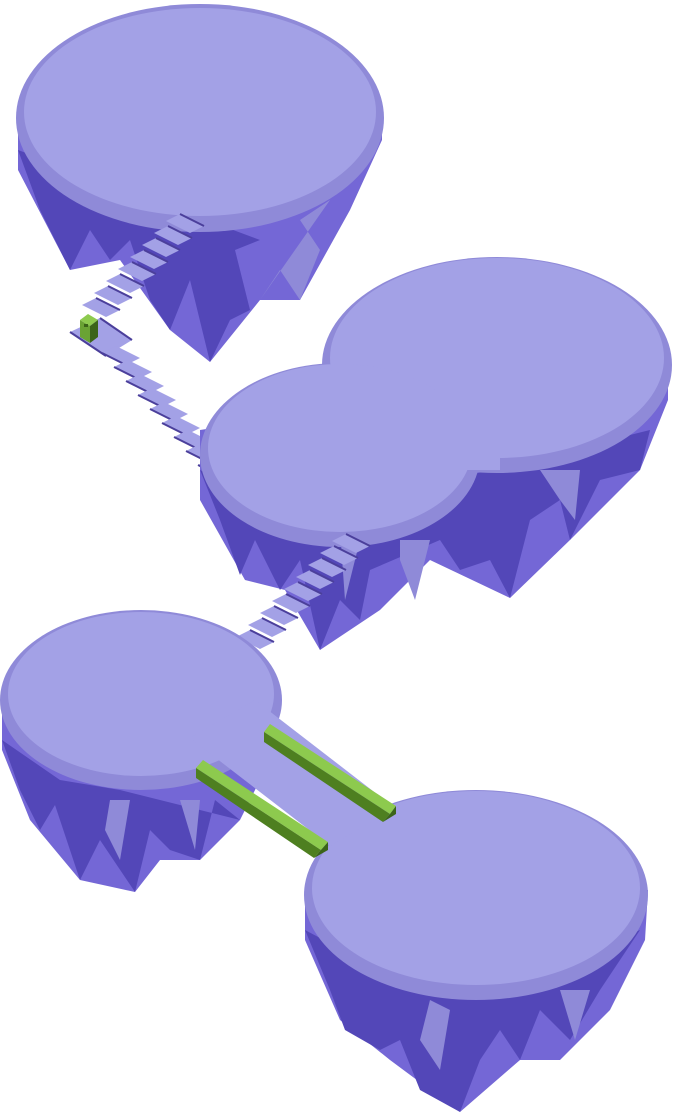  What do you see at coordinates (86, 325) in the screenshot?
I see `player-window` at bounding box center [86, 325].